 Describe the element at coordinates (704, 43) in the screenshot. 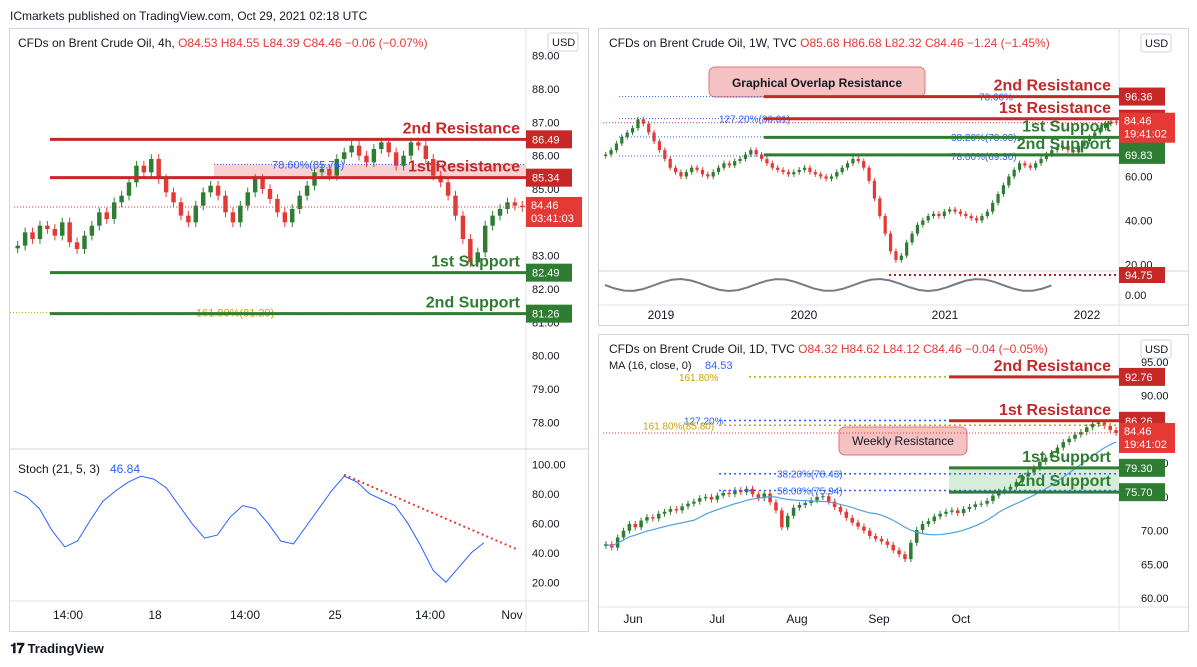

I see `legend-part: CFDs on Brent Crude Oil, 1W, TVC` at that location.